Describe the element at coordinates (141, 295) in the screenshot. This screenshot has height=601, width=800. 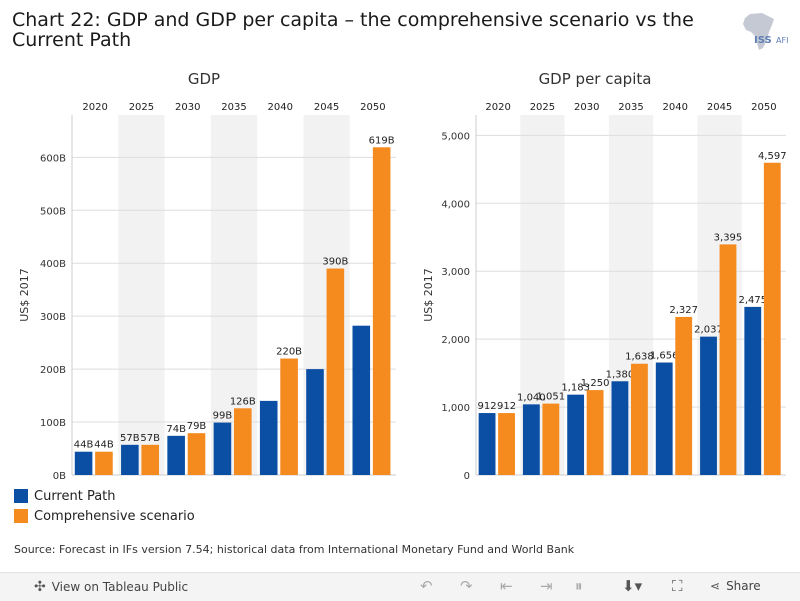
I see `column-band` at that location.